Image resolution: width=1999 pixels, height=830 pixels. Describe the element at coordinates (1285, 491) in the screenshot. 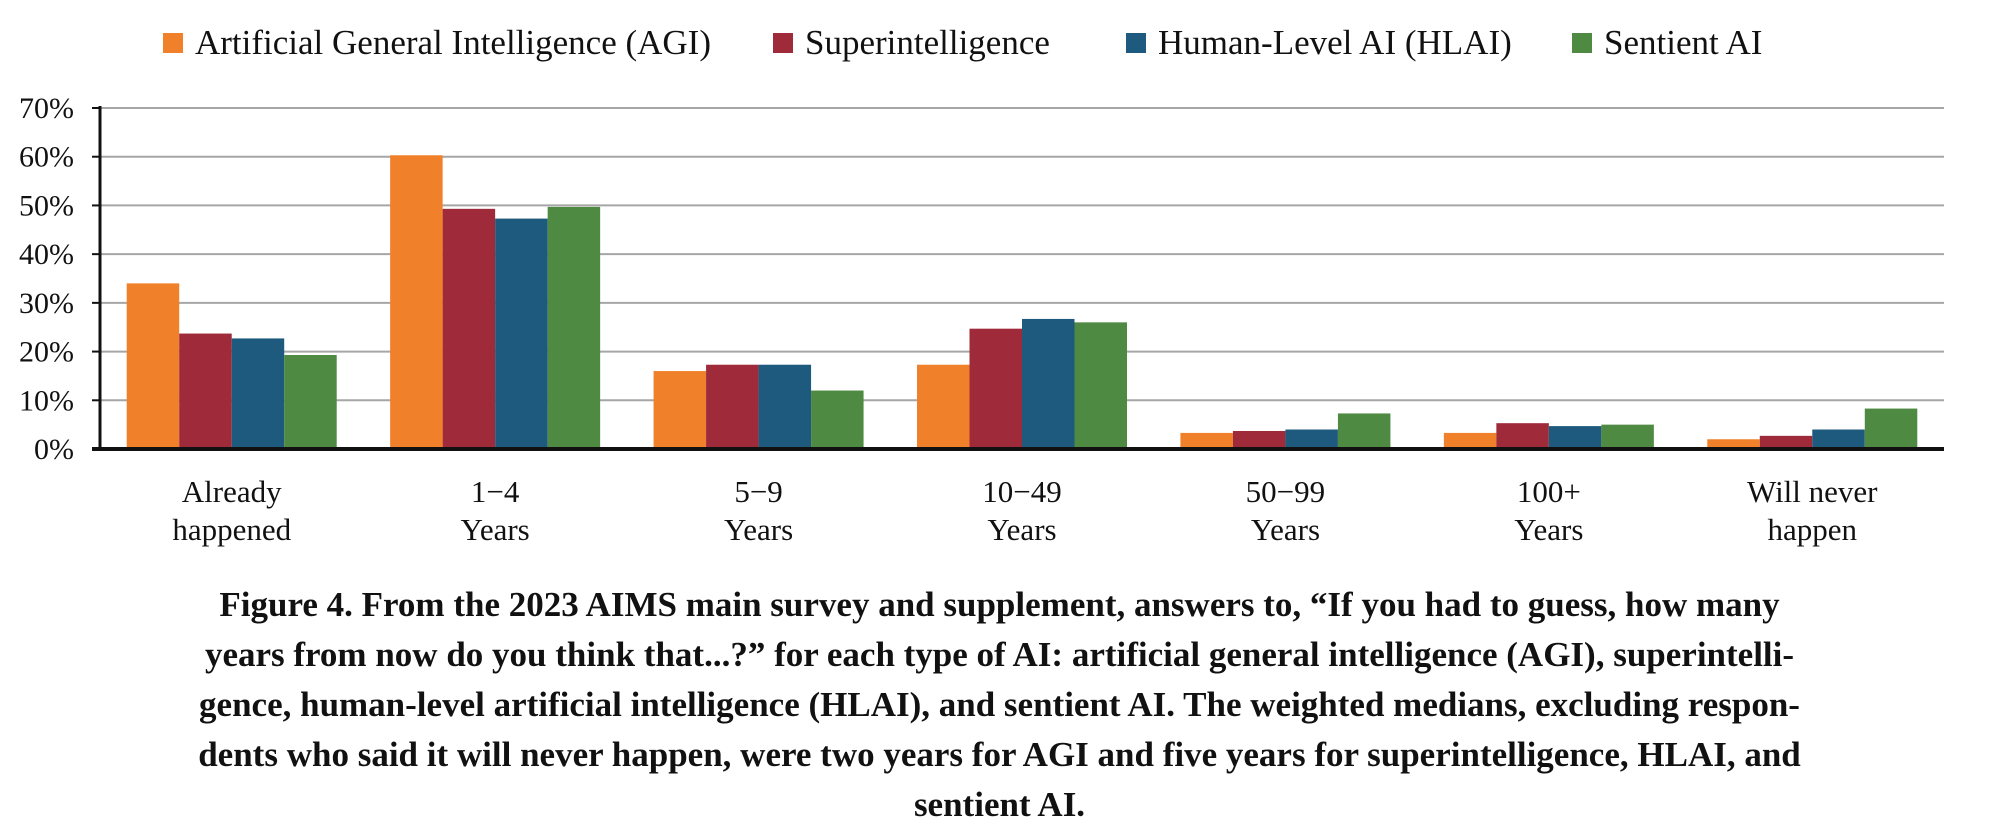

I see `x-tick-label: 50−99` at that location.